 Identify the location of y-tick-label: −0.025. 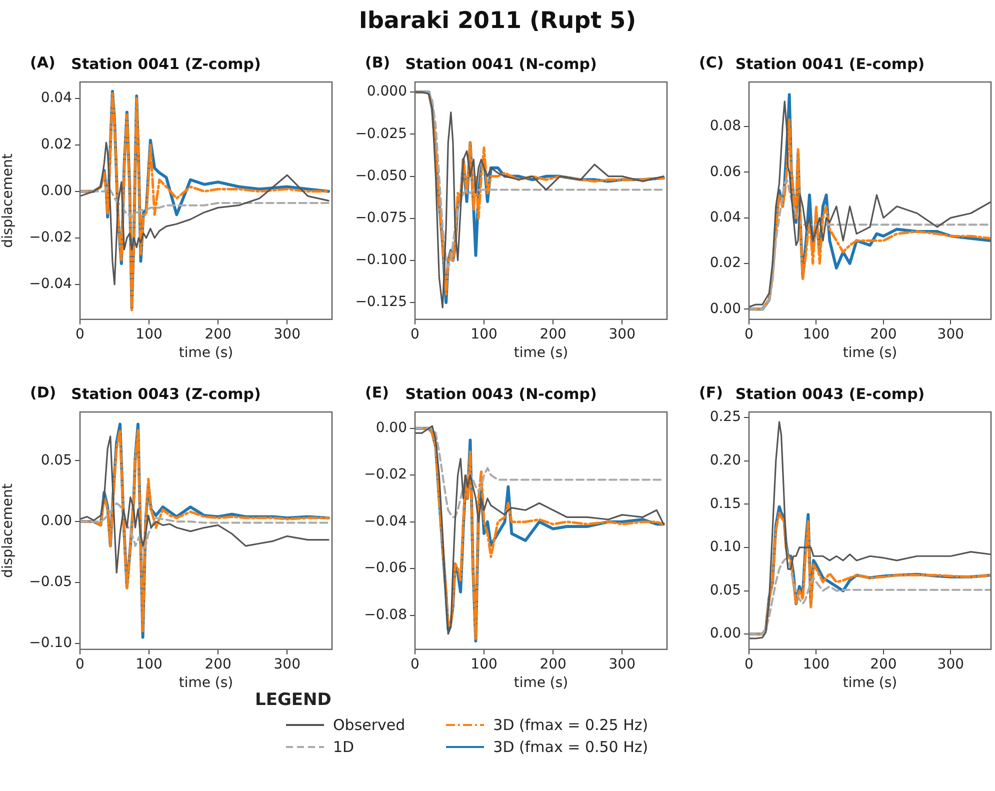
(381, 134).